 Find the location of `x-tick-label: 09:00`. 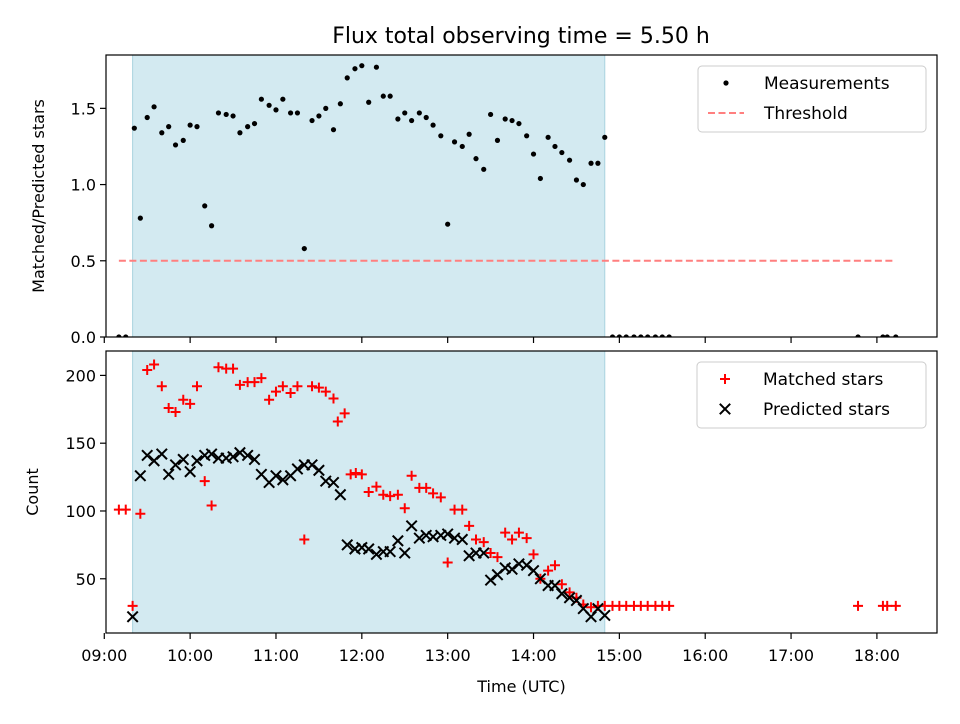

x-tick-label: 09:00 is located at coordinates (104, 655).